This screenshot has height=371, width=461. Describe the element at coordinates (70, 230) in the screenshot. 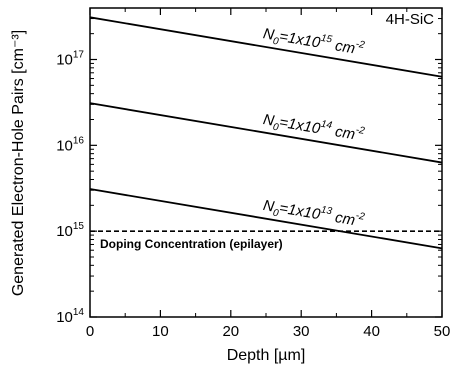

I see `y-tick-label: 1015` at that location.